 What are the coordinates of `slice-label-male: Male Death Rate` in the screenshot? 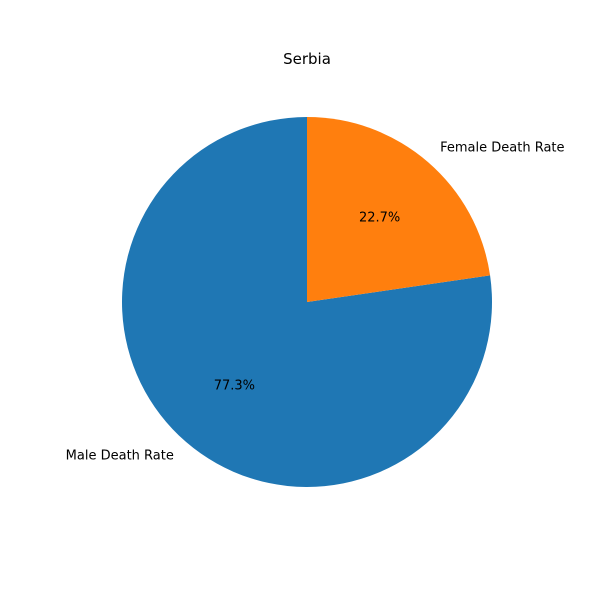 It's located at (120, 455).